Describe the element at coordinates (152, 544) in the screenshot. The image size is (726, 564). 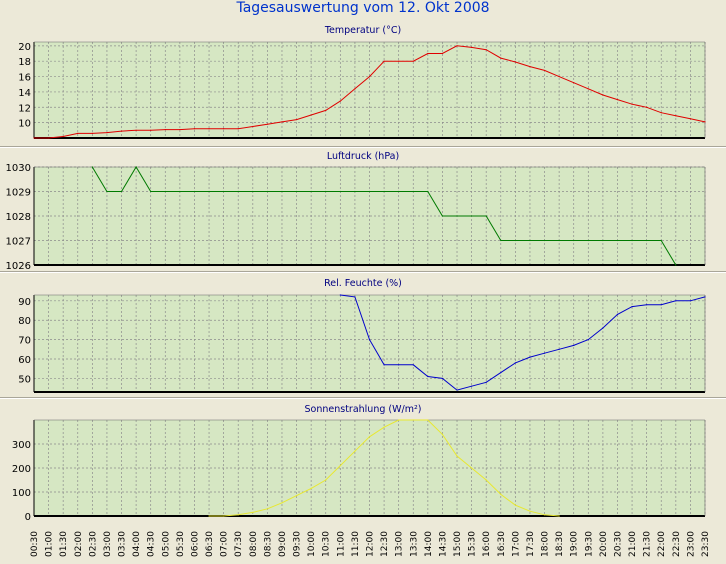
I see `x-tick-label: 04:30` at that location.